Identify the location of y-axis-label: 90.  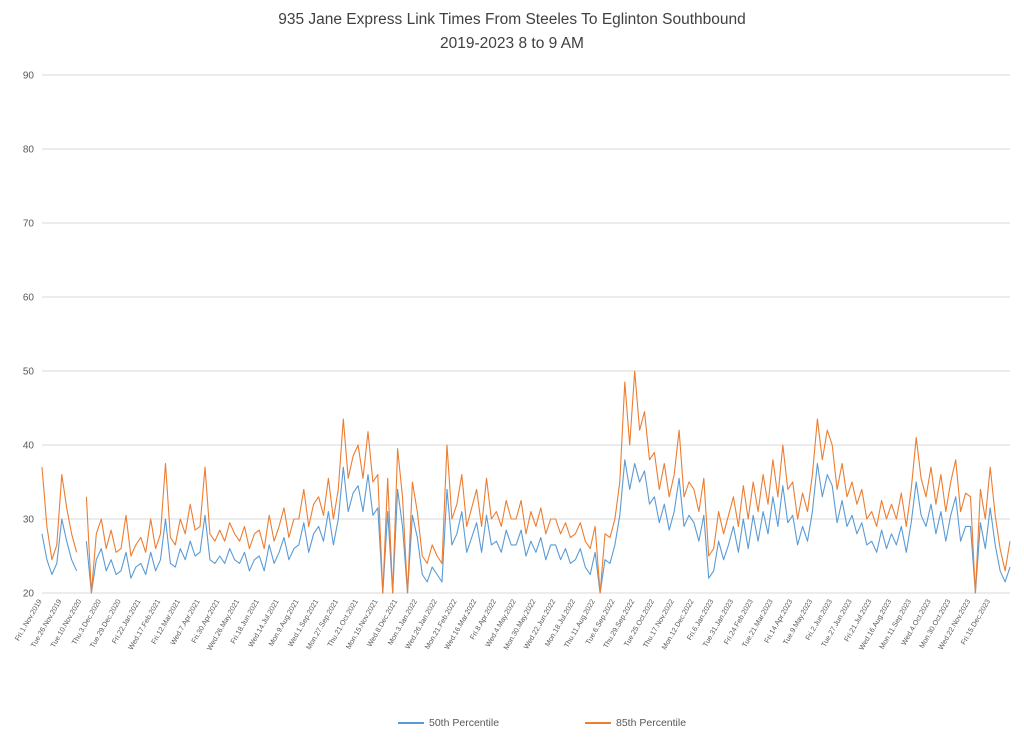
(29, 76).